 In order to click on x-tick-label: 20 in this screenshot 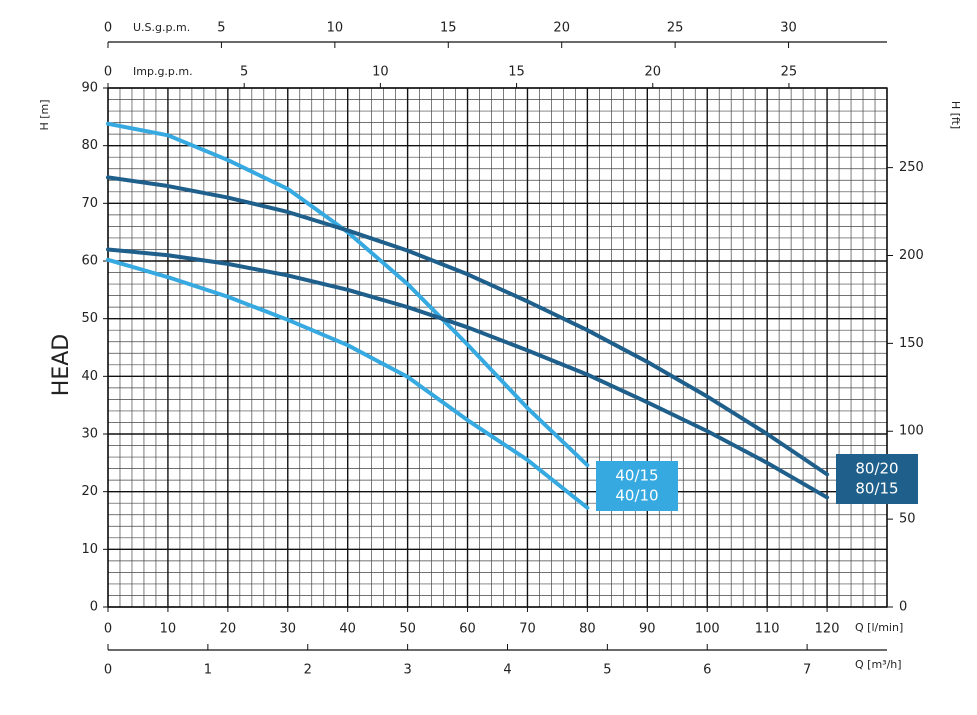, I will do `click(228, 629)`.